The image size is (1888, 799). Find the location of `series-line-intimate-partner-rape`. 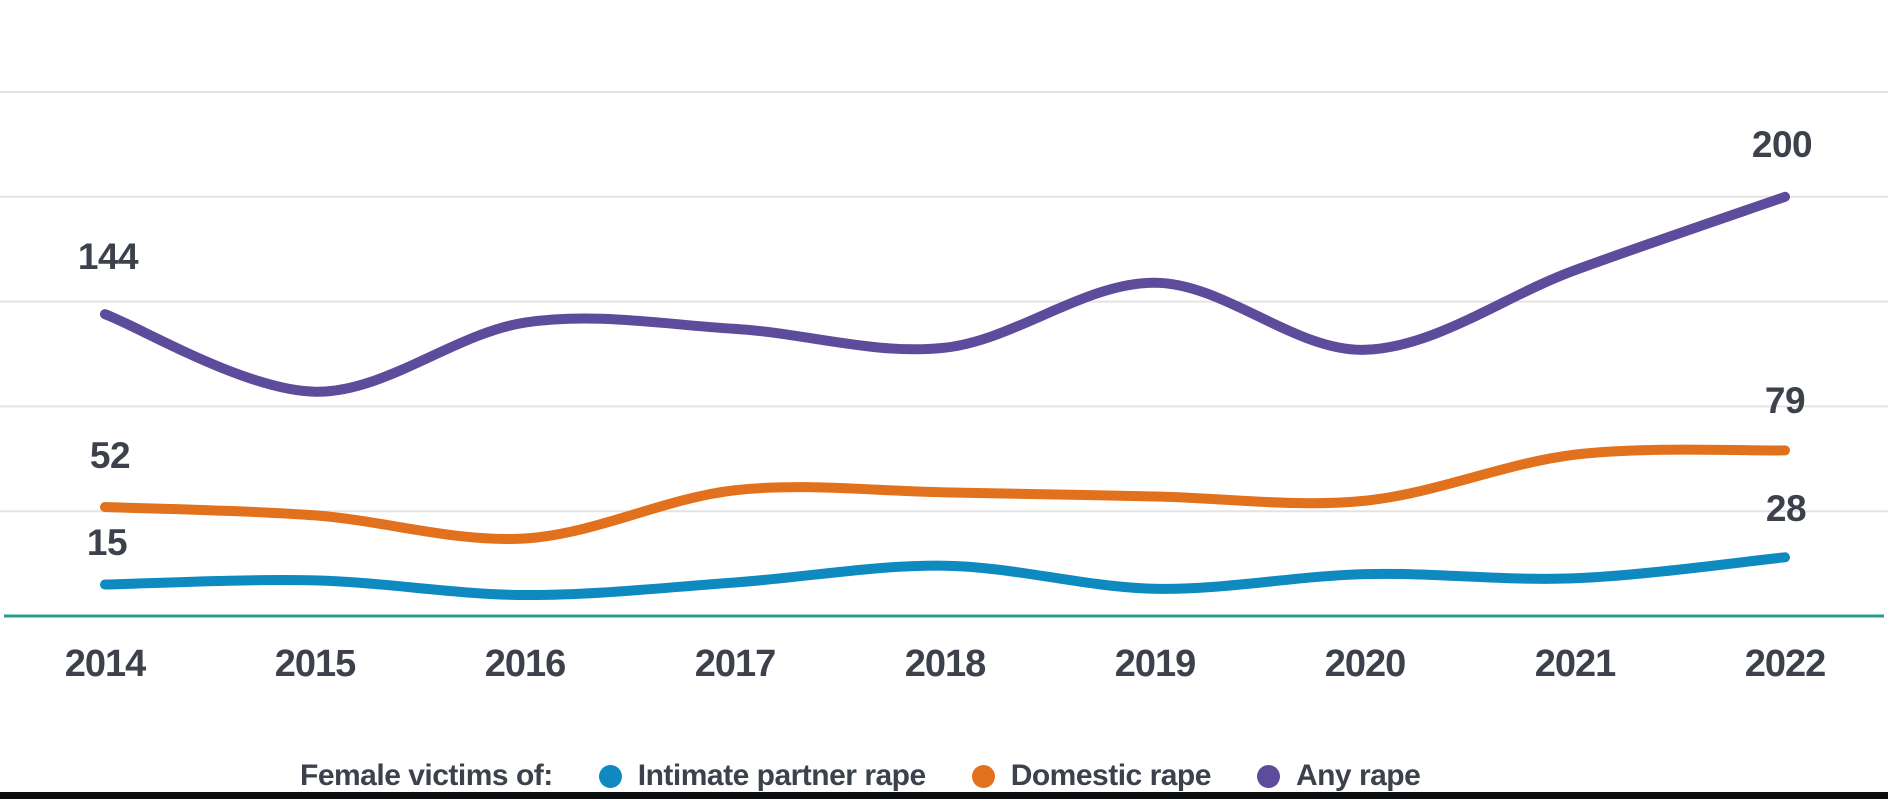

series-line-intimate-partner-rape is located at coordinates (945, 576).